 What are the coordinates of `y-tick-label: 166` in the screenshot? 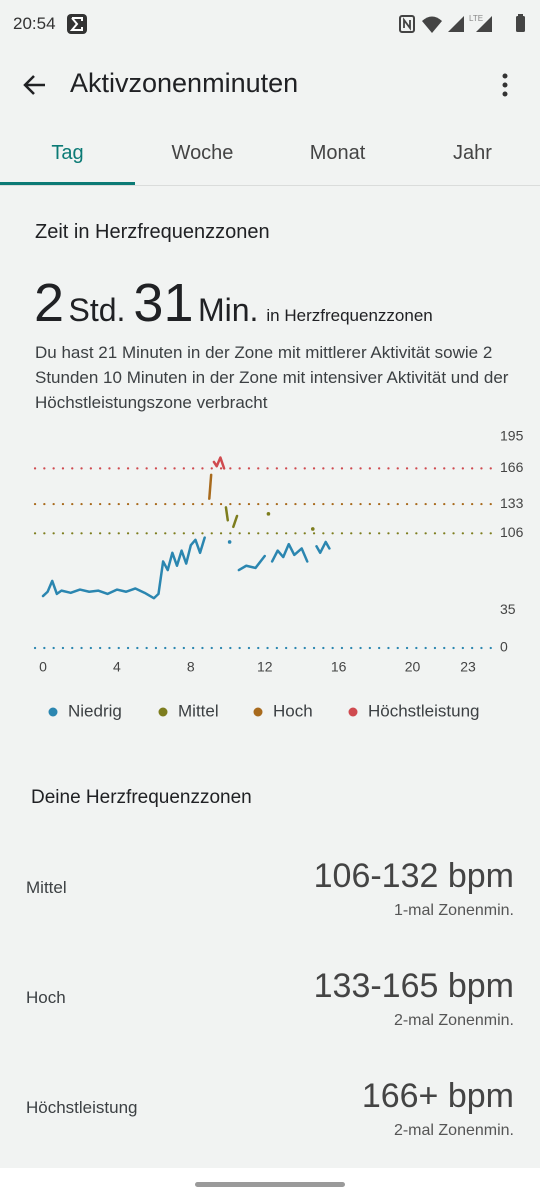 It's located at (512, 467).